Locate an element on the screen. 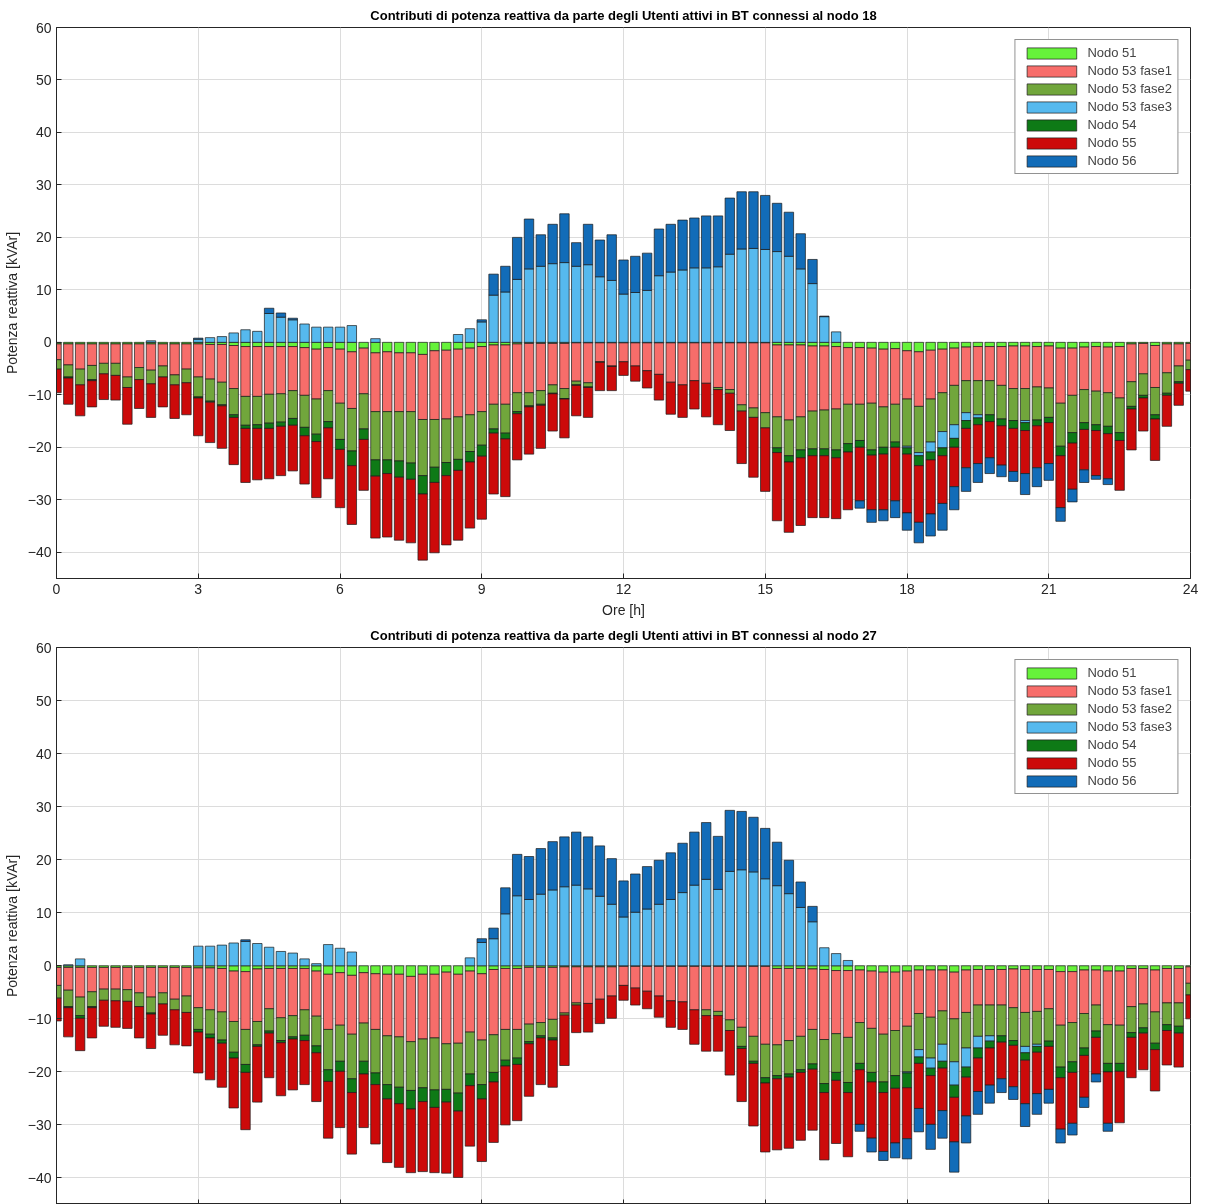 This screenshot has height=1204, width=1207. x-tick-label: 24 is located at coordinates (1190, 588).